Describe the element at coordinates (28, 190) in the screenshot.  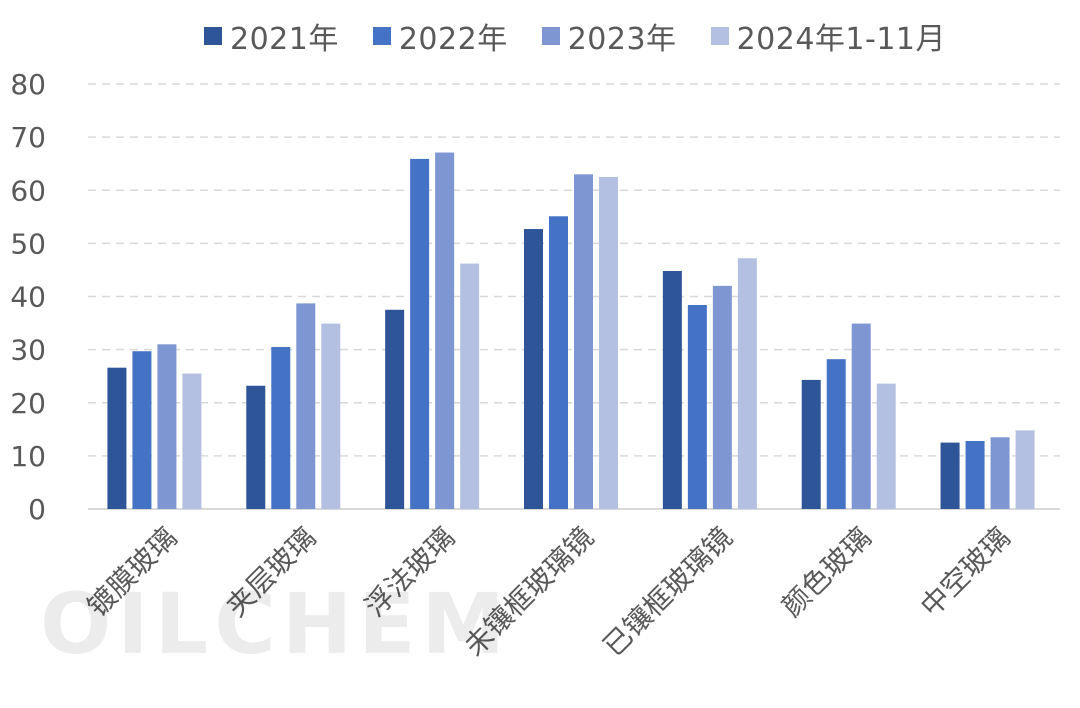
I see `y-tick-label: 60` at that location.